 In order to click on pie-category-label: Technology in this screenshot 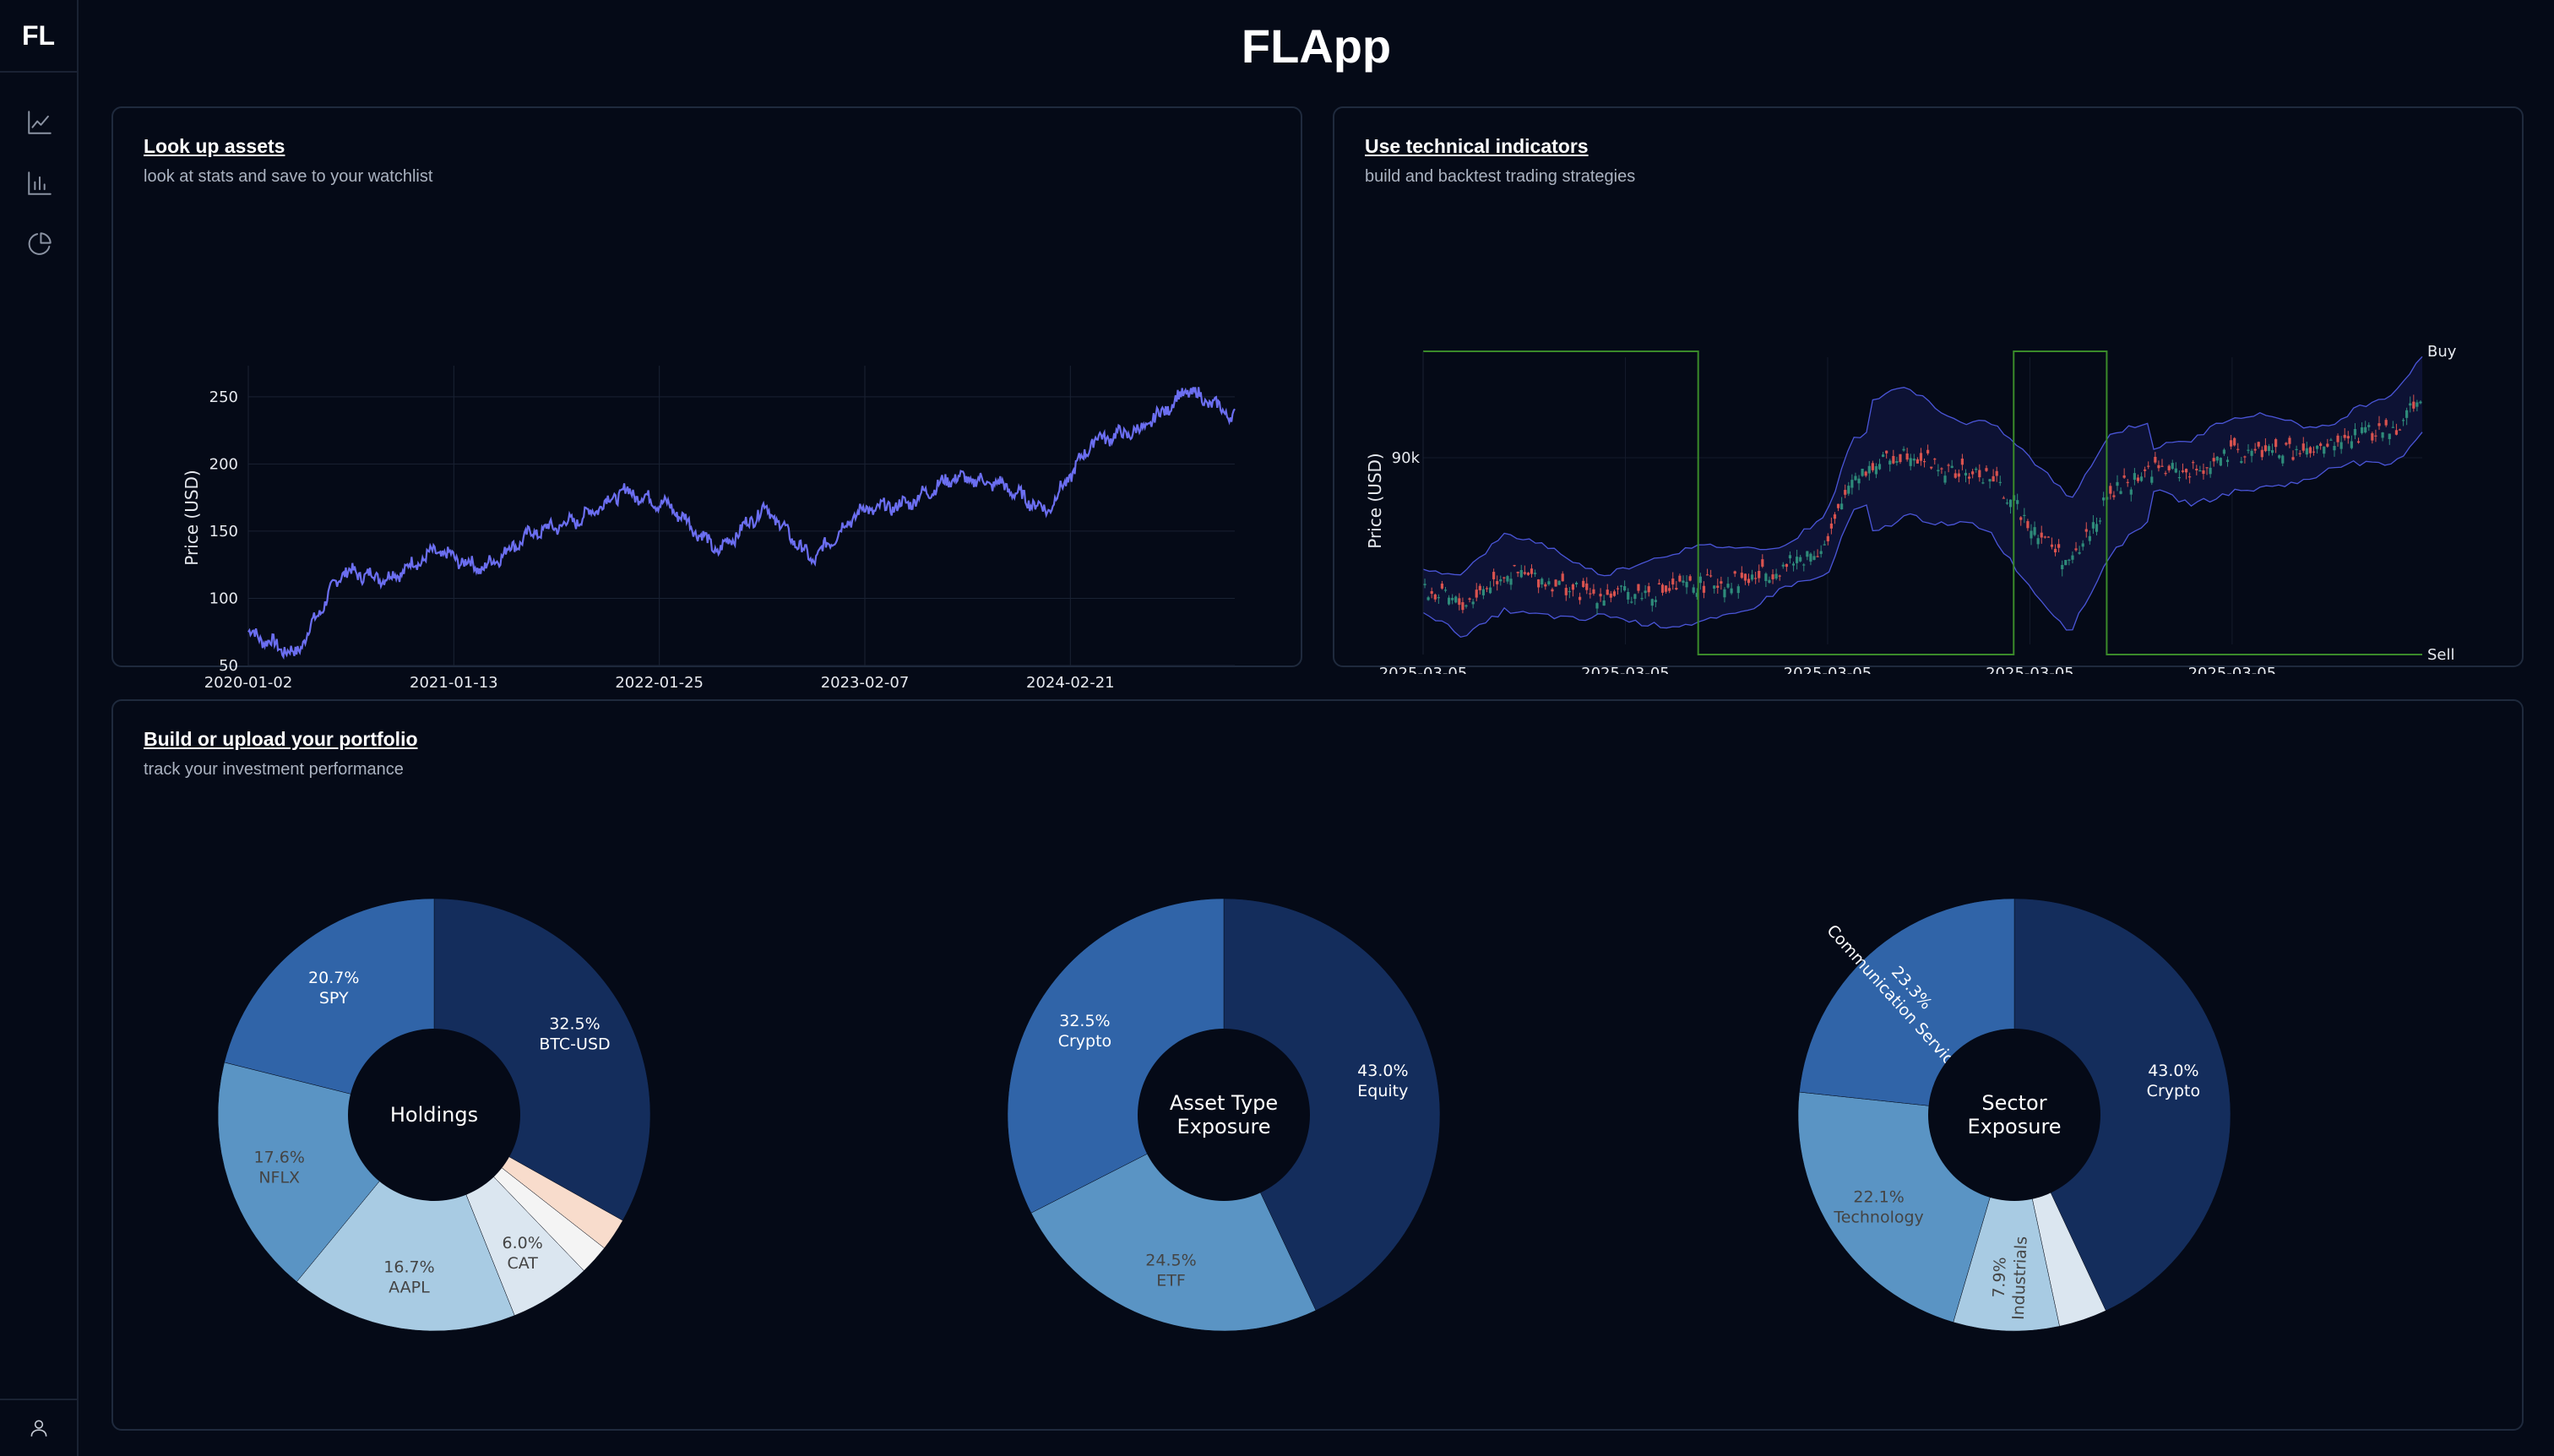, I will do `click(1878, 1217)`.